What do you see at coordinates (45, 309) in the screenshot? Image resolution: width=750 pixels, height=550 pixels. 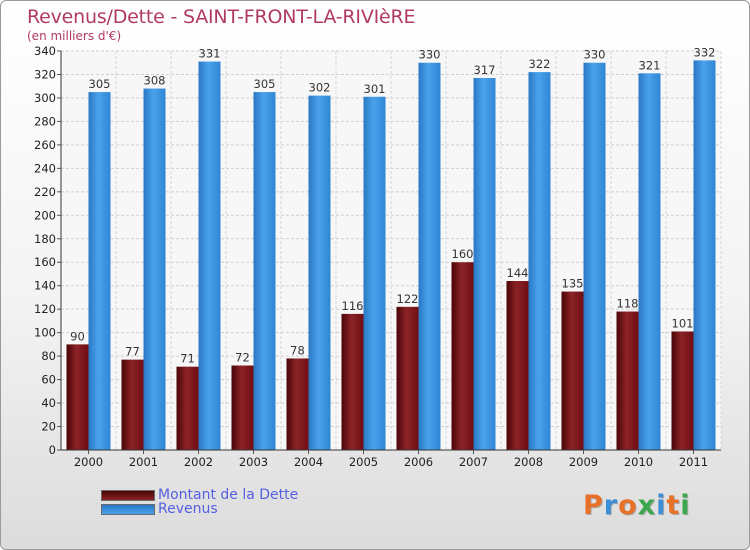 I see `y-tick-label: 120` at bounding box center [45, 309].